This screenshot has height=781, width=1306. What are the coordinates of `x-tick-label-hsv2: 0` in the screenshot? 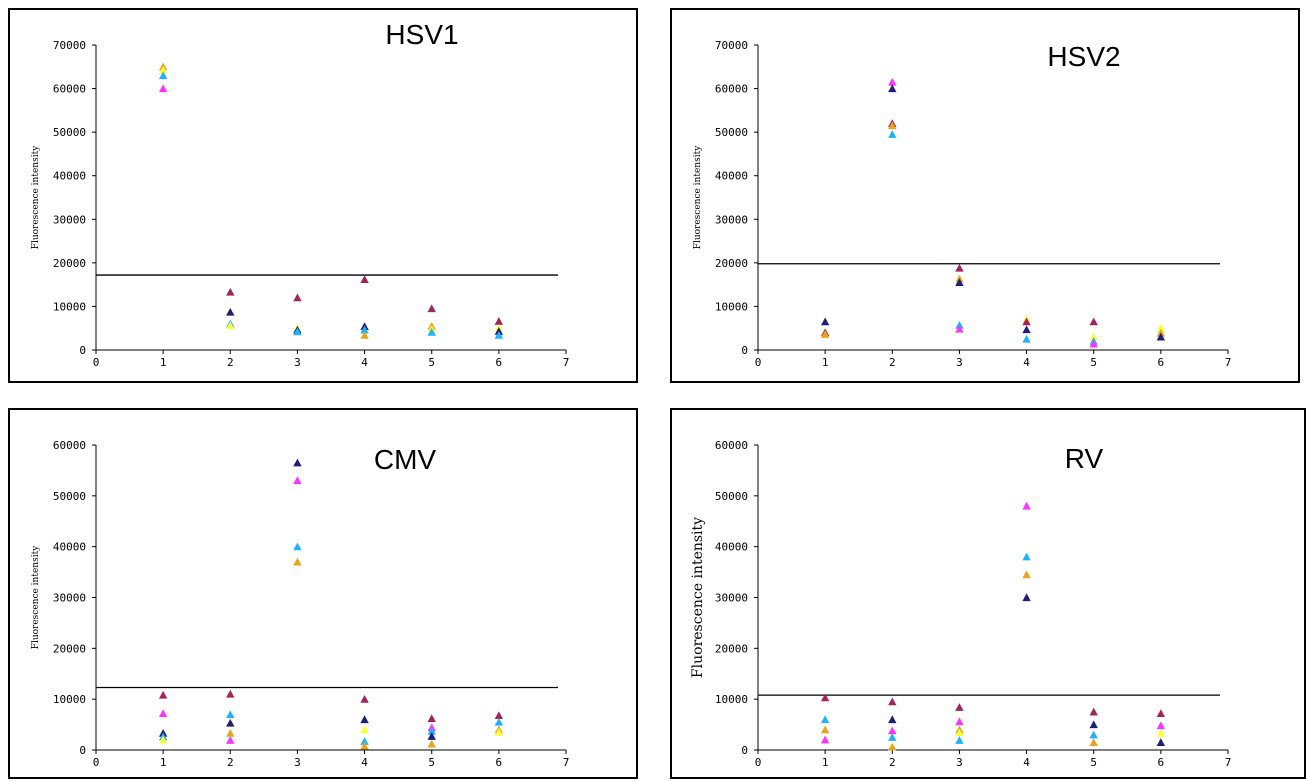 It's located at (758, 362).